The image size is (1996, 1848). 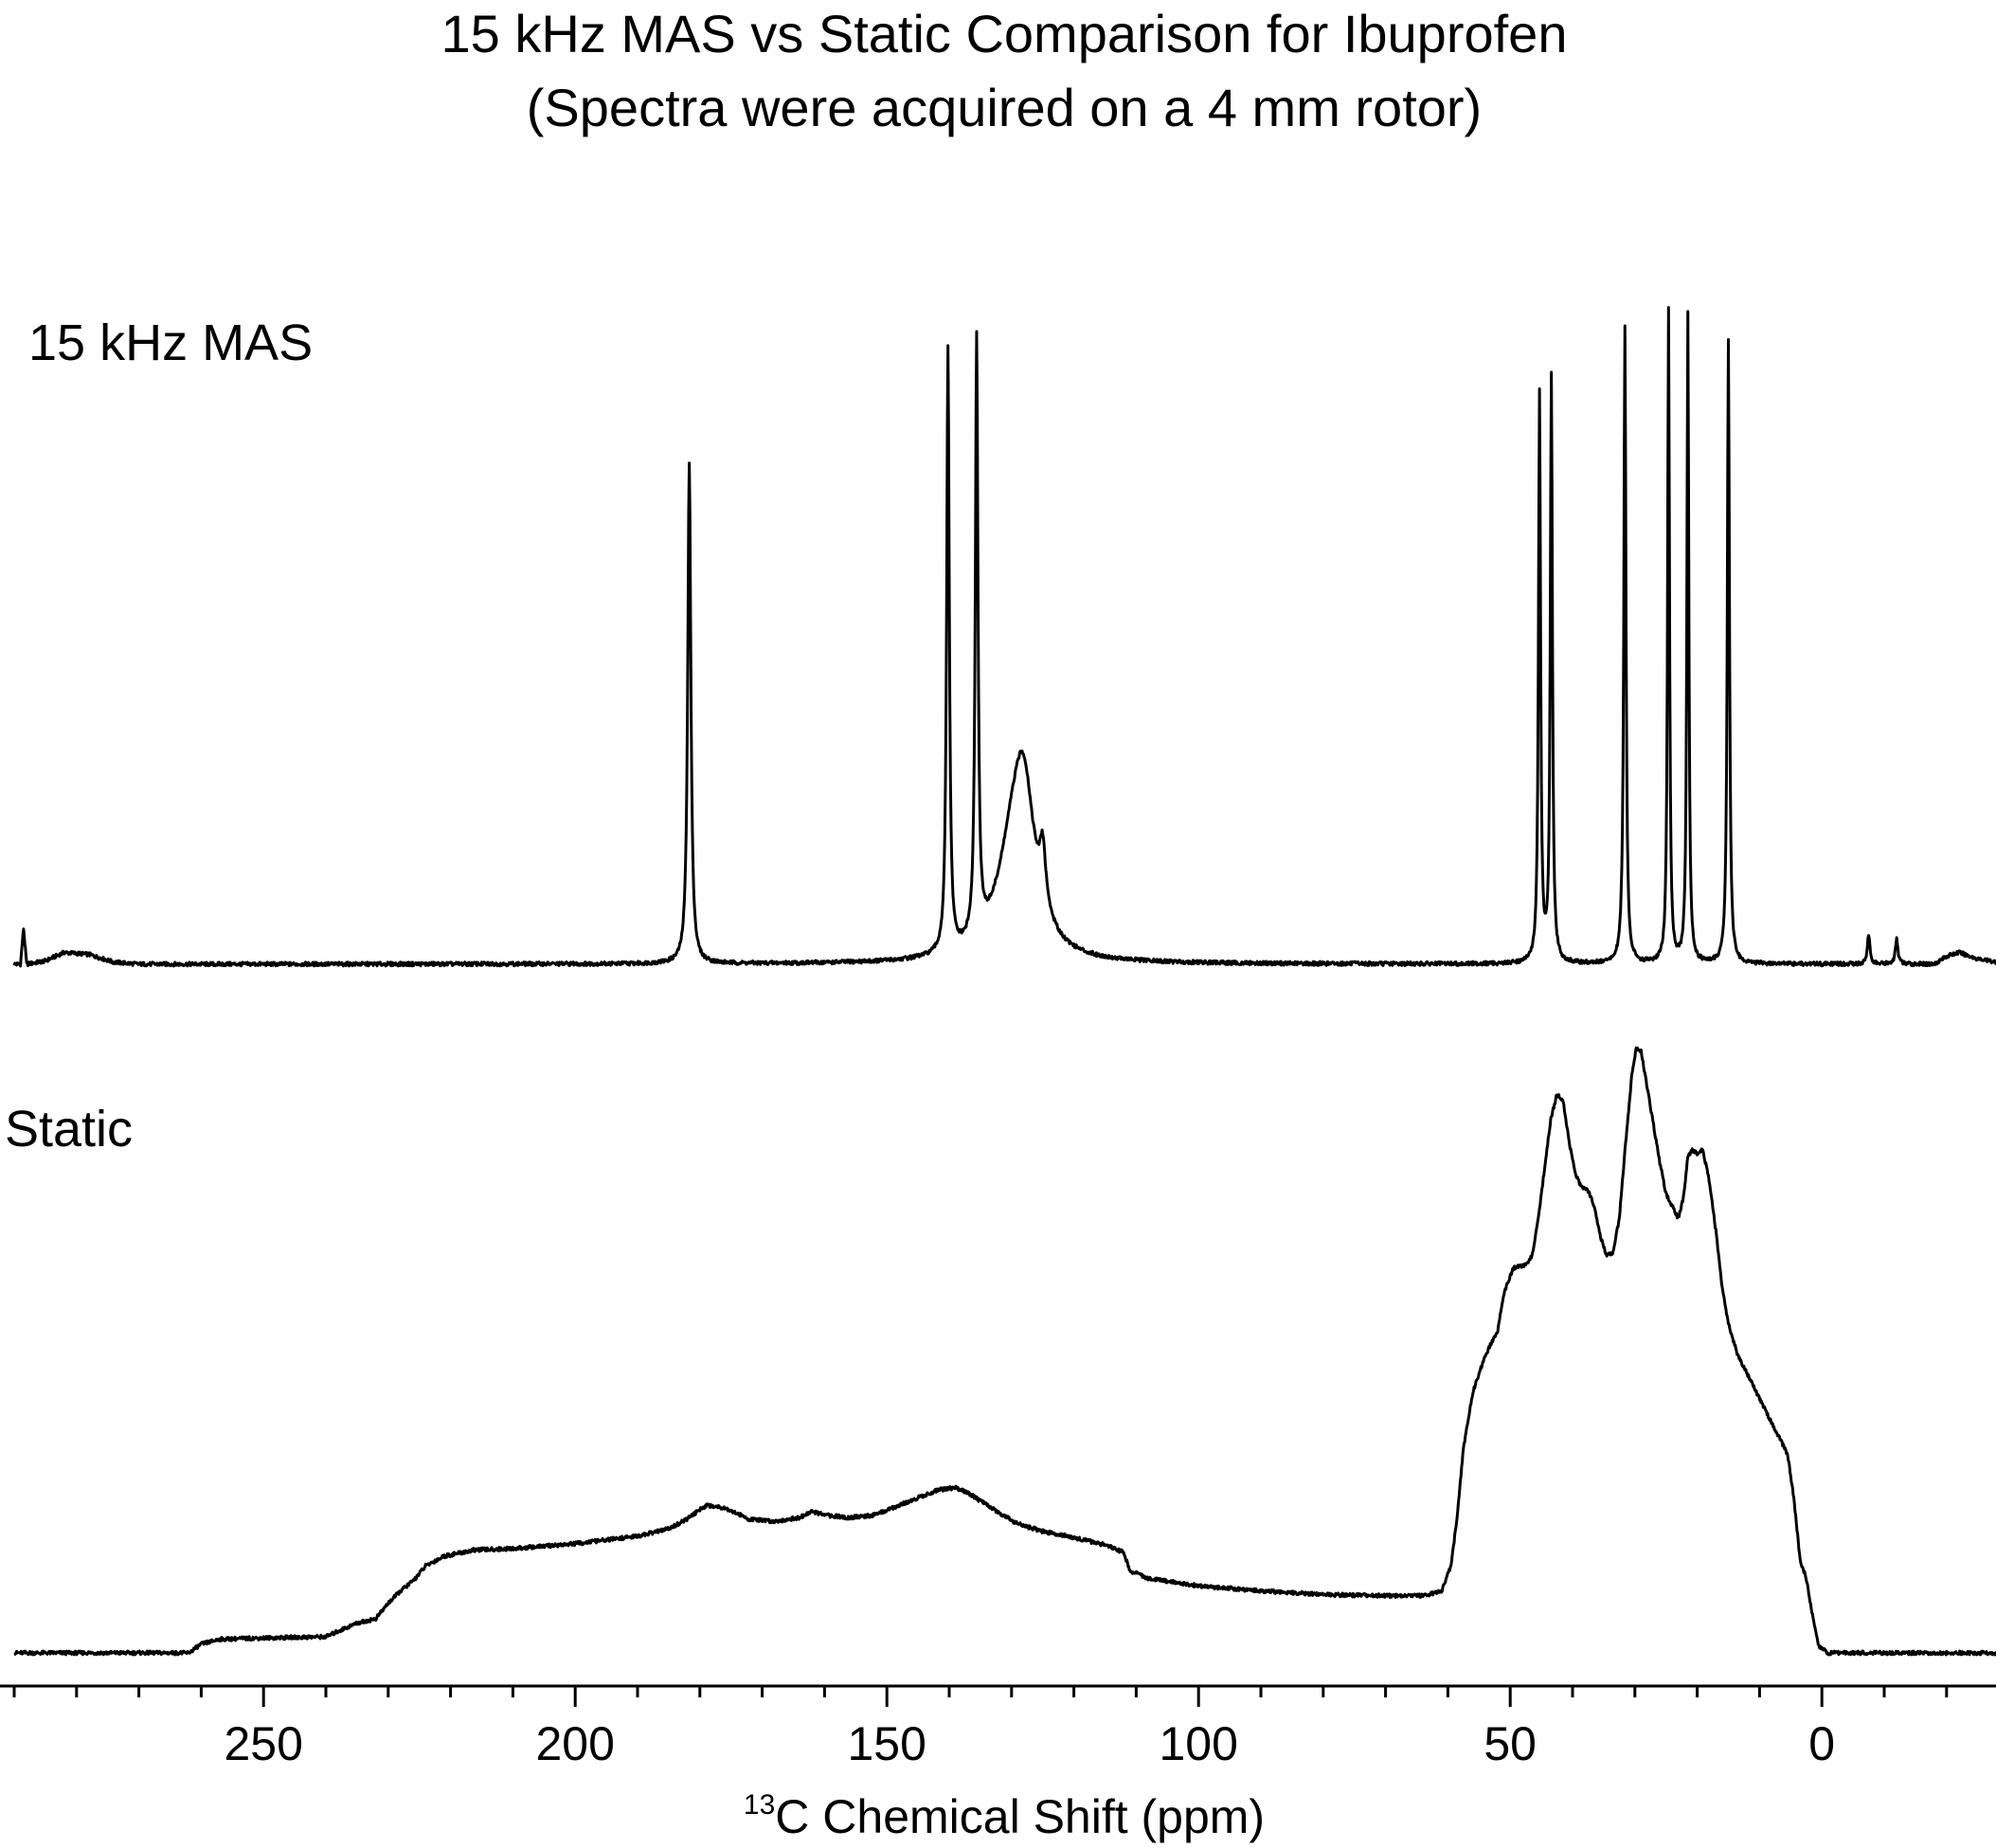 I want to click on series-label-static: Static, so click(x=69, y=1129).